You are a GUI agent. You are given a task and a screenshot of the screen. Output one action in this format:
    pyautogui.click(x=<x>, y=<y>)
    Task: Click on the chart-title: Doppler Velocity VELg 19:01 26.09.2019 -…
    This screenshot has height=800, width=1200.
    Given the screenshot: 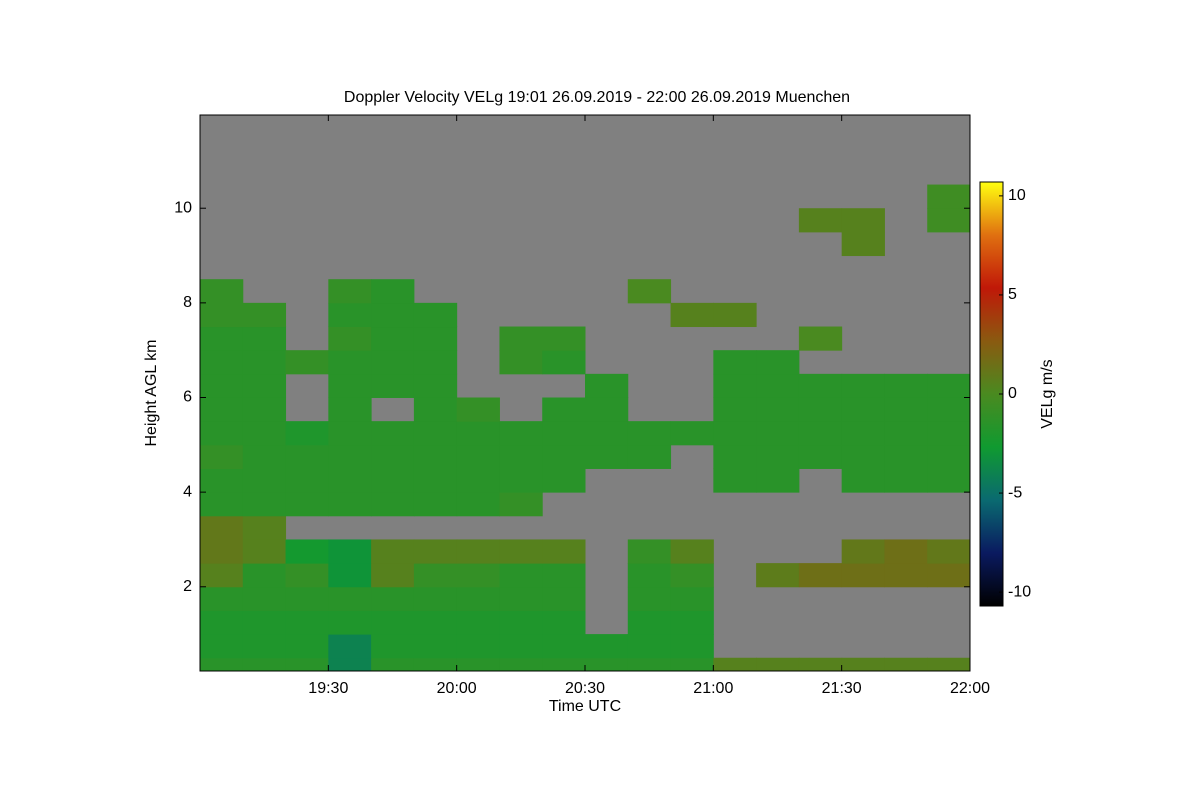 What is the action you would take?
    pyautogui.click(x=597, y=97)
    